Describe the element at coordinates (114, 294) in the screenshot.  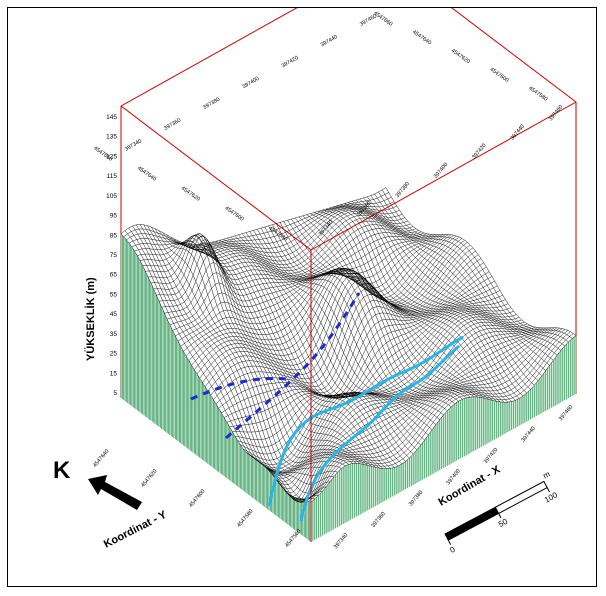
I see `z-tick-label: 55` at that location.